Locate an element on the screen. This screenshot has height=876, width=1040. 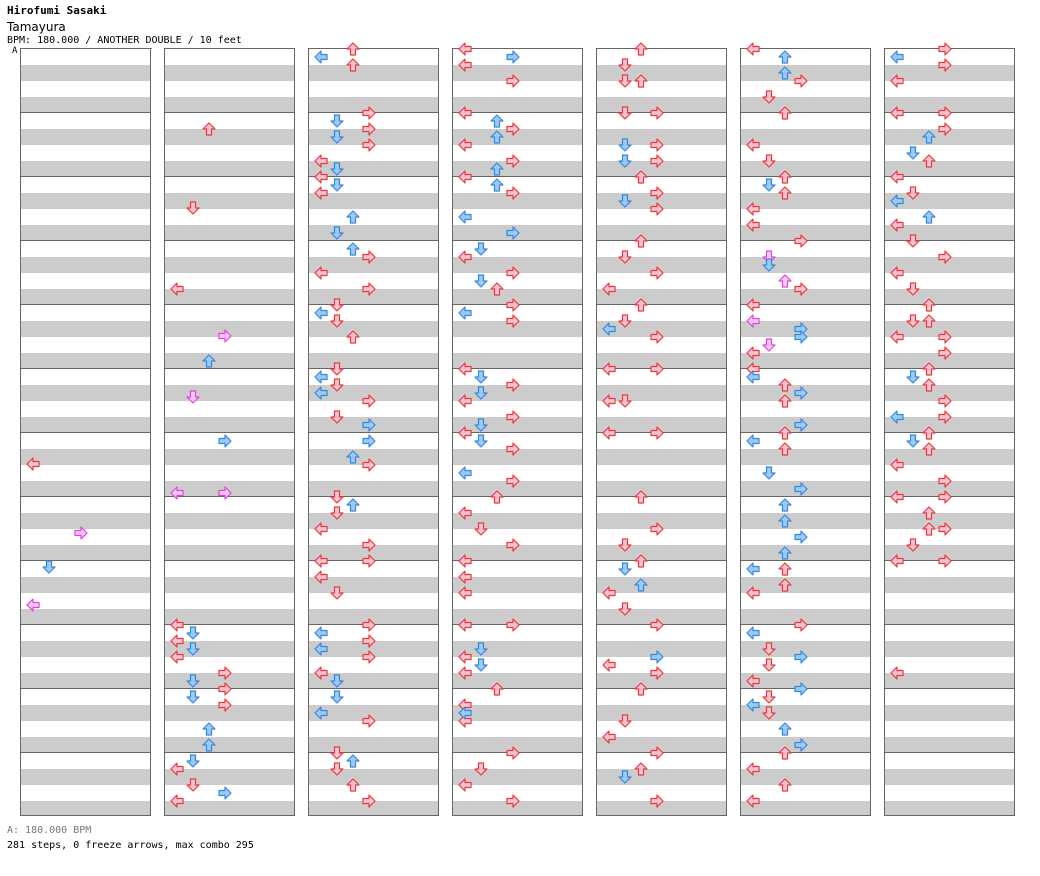
arrow-down-pink-icon is located at coordinates (193, 397).